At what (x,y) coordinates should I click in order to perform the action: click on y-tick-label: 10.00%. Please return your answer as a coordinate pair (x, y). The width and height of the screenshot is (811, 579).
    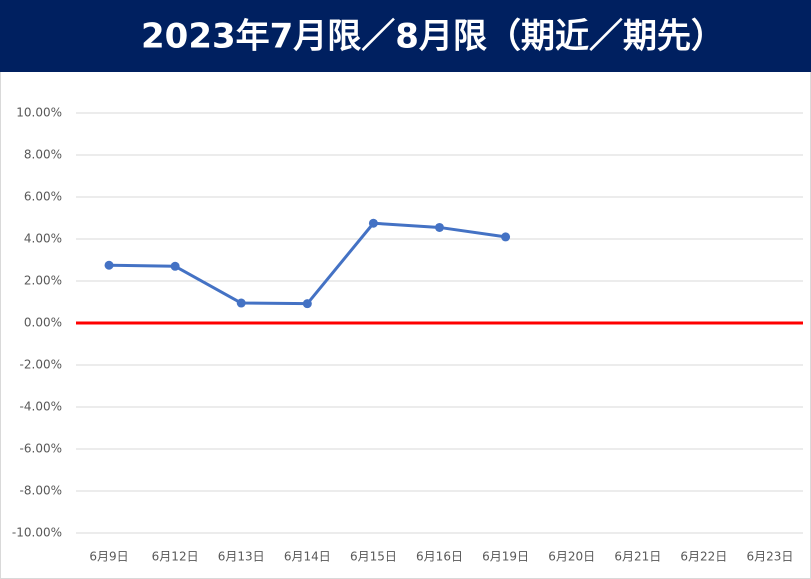
    Looking at the image, I should click on (39, 113).